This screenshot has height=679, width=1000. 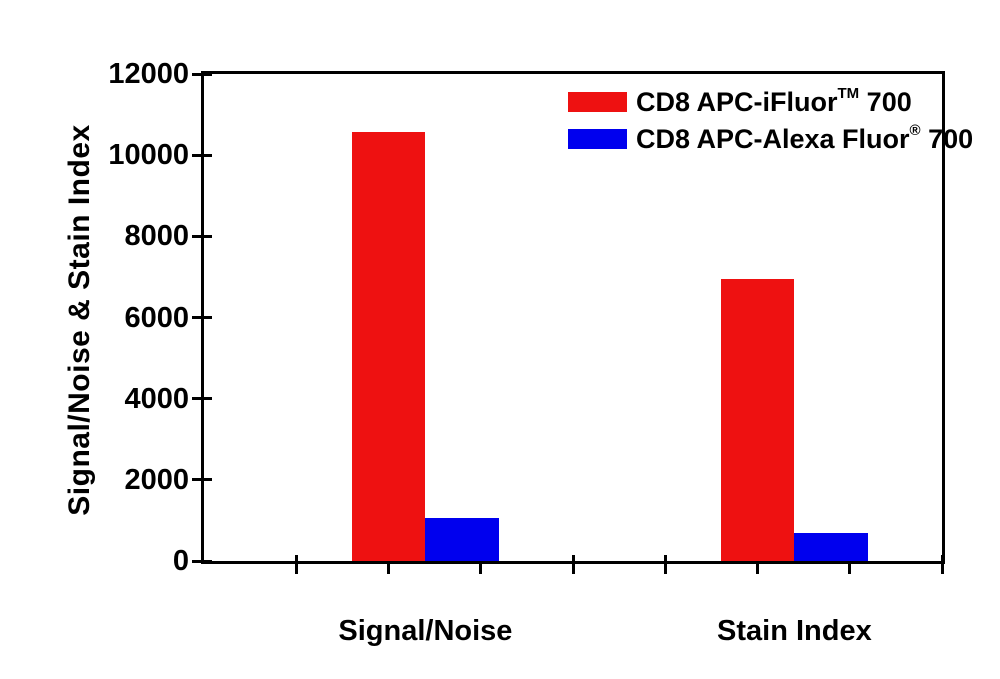 I want to click on legend-superscript: ®, so click(x=915, y=130).